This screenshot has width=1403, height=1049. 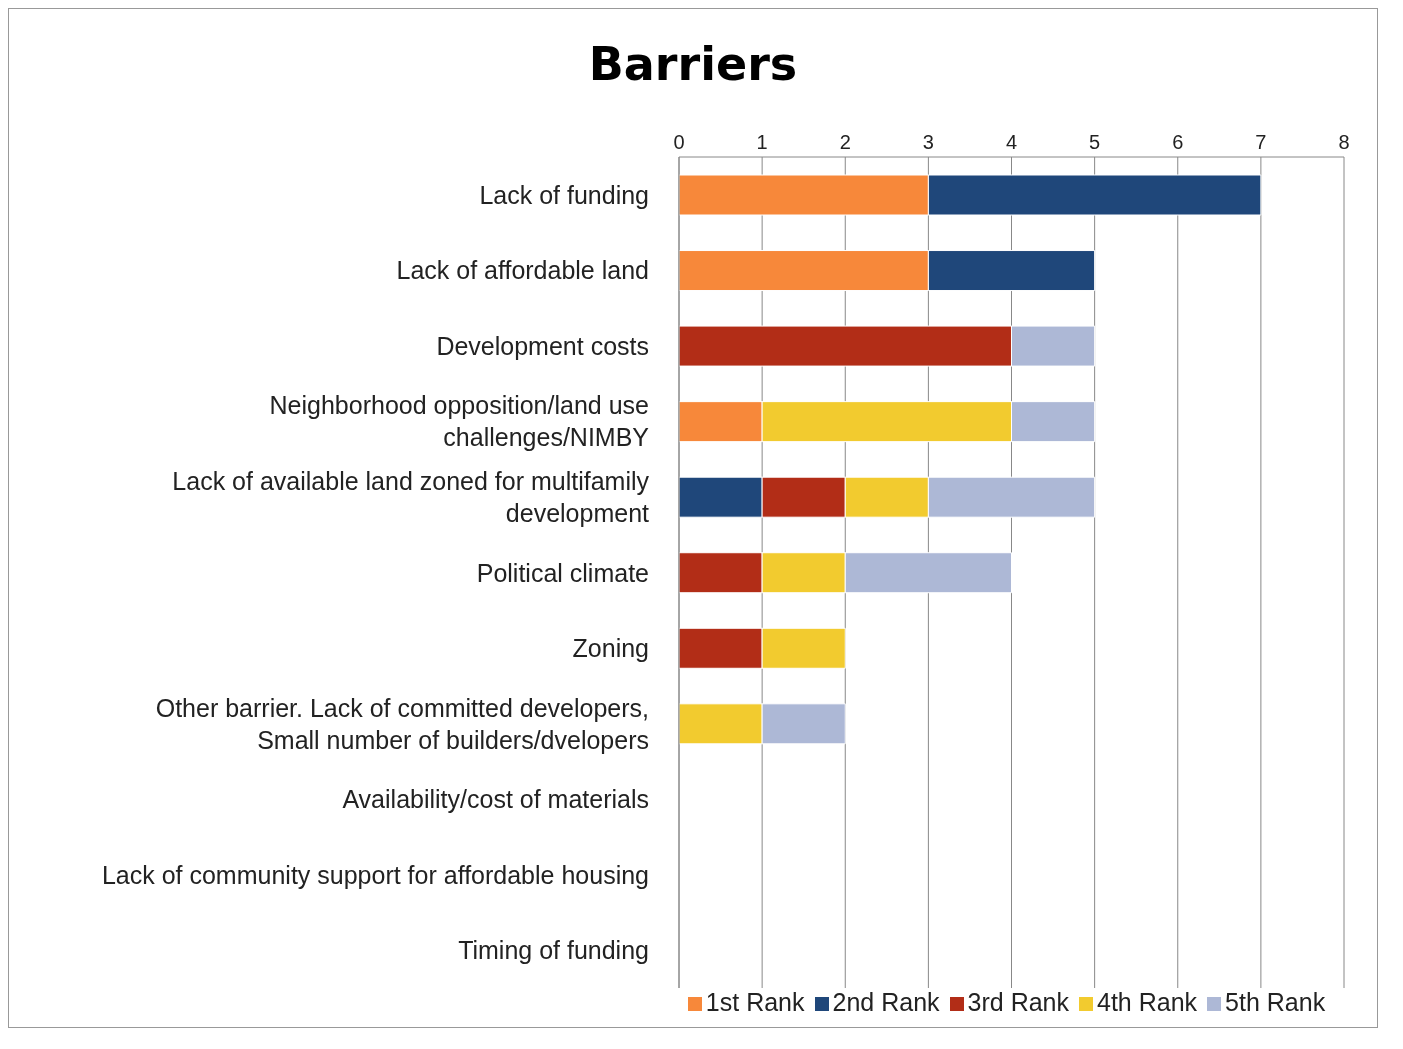 What do you see at coordinates (845, 142) in the screenshot?
I see `x-tick-label: 2` at bounding box center [845, 142].